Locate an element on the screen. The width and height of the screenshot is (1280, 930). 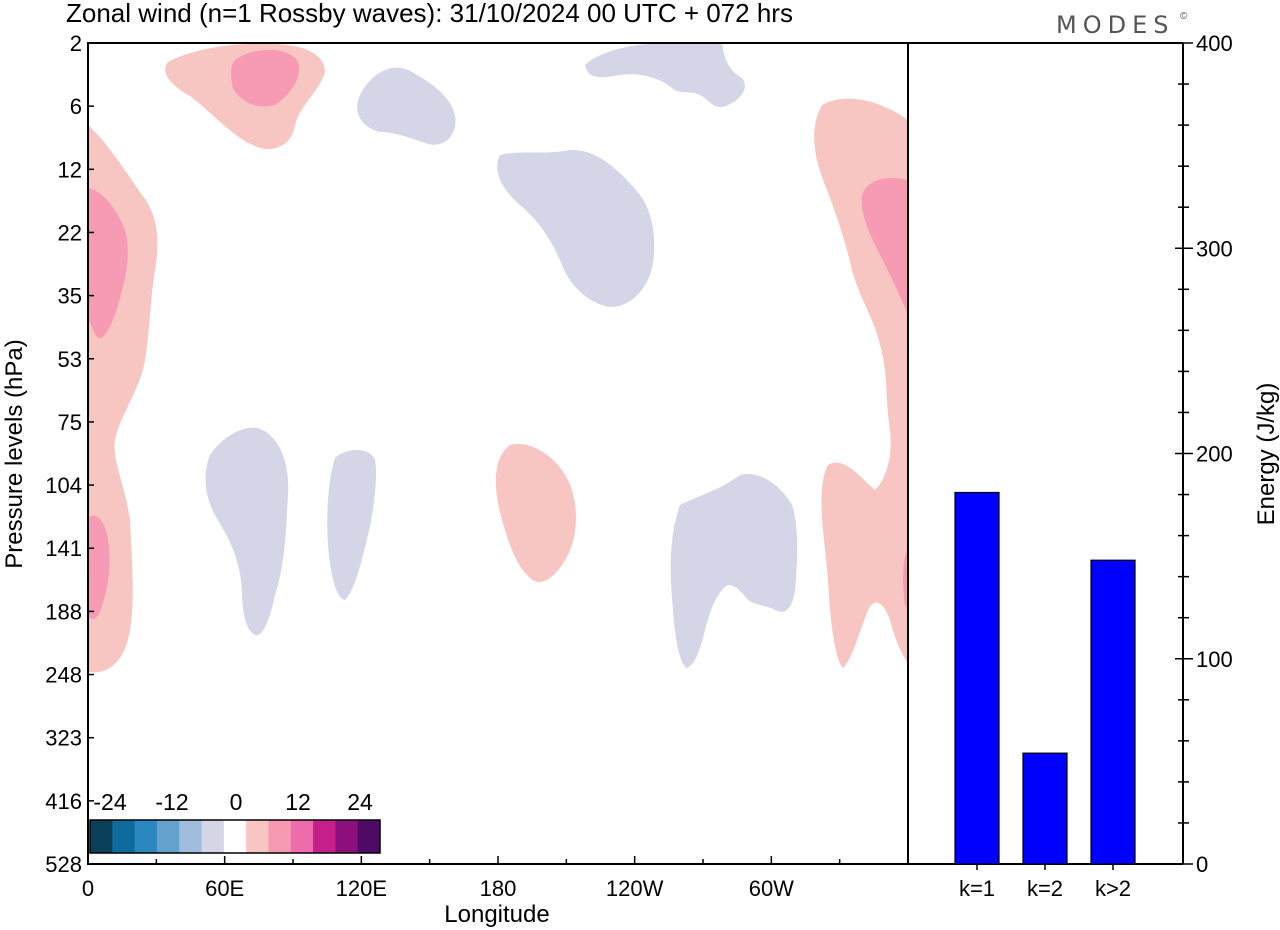
colorbar: -24 -12 0 12 24 is located at coordinates (235, 821).